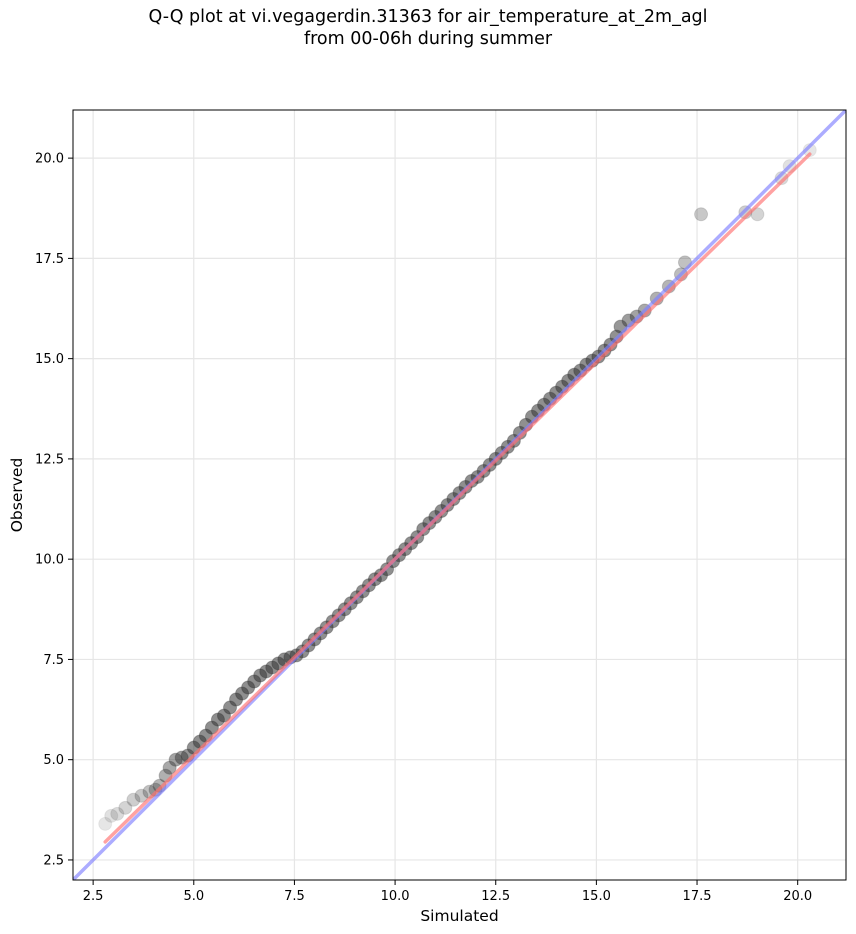 This screenshot has width=856, height=934. What do you see at coordinates (53, 660) in the screenshot?
I see `y-tick-label: 7.5` at bounding box center [53, 660].